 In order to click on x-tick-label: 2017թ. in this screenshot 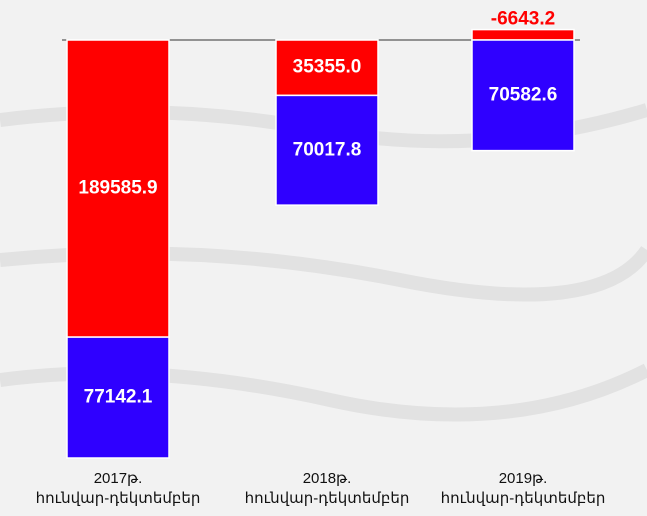, I will do `click(118, 478)`.